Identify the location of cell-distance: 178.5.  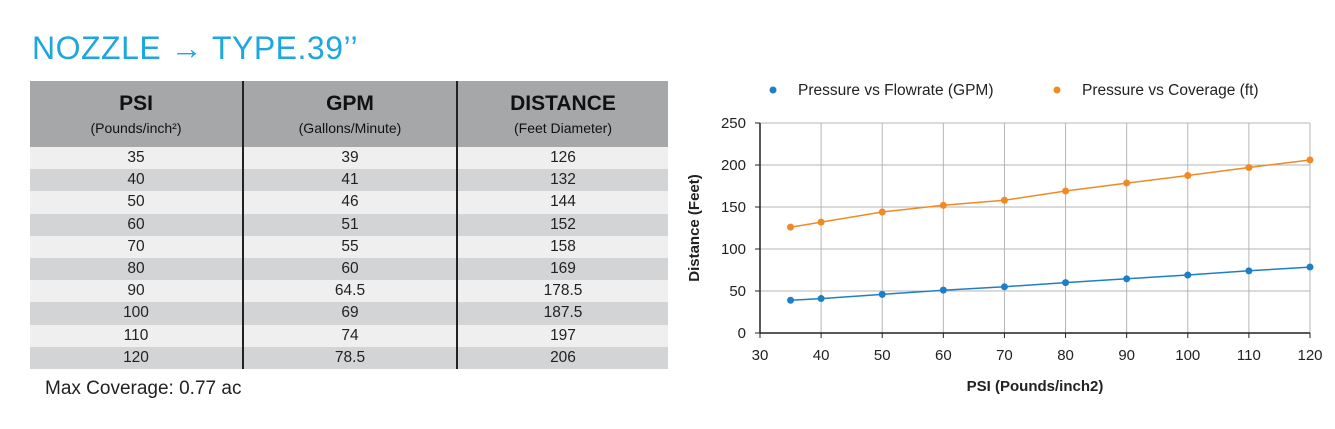
(562, 291).